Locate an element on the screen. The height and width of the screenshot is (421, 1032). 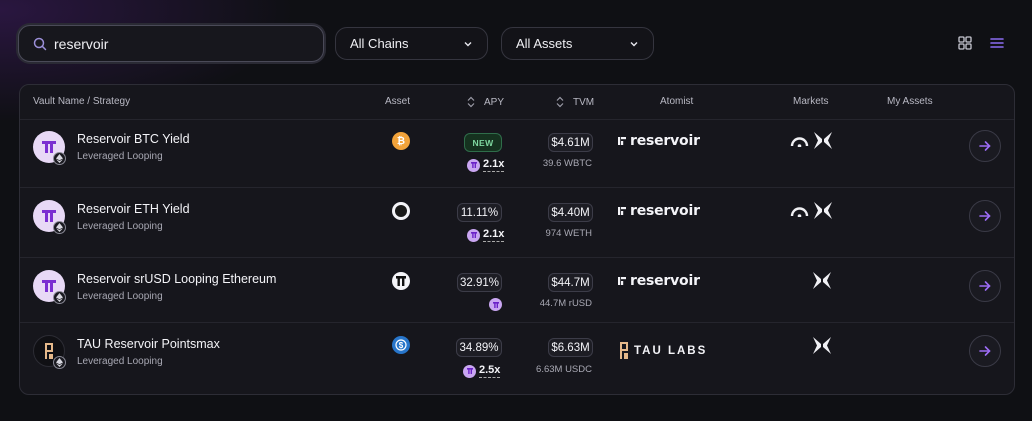
header-tvm: TVM is located at coordinates (574, 102).